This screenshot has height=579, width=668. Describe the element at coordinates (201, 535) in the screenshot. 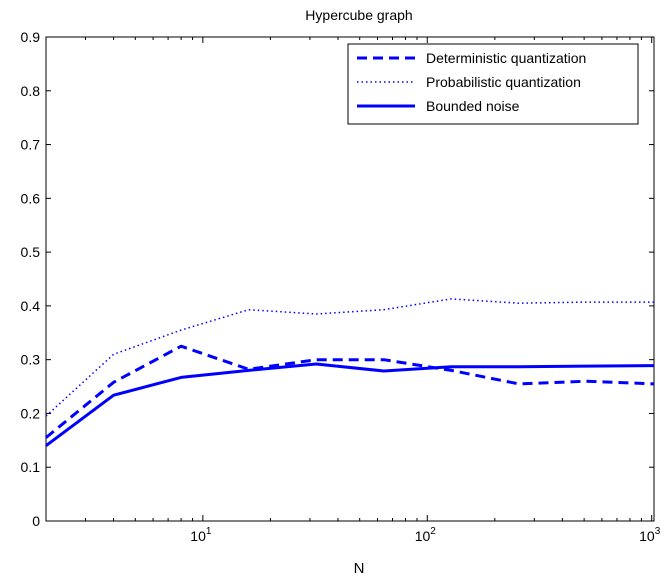

I see `x-tick-label: 10¹` at that location.